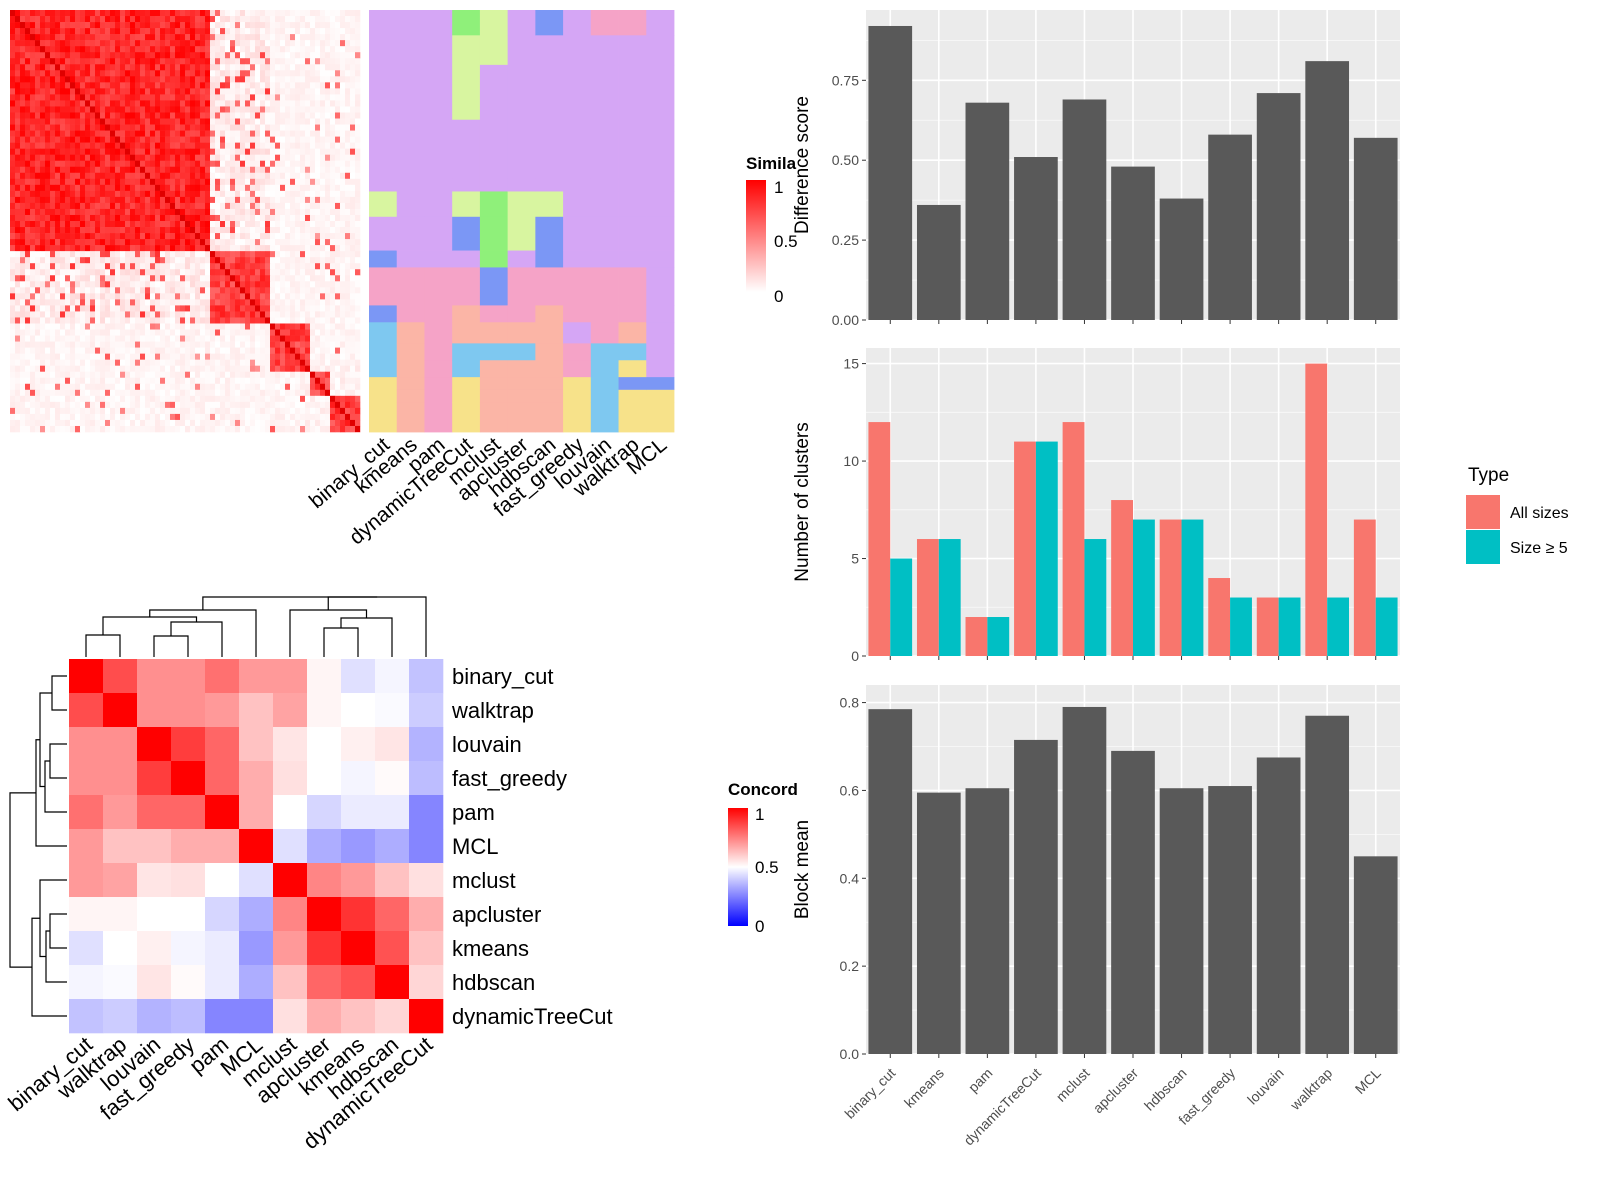  I want to click on cluster-annotation-cell, so click(410, 23).